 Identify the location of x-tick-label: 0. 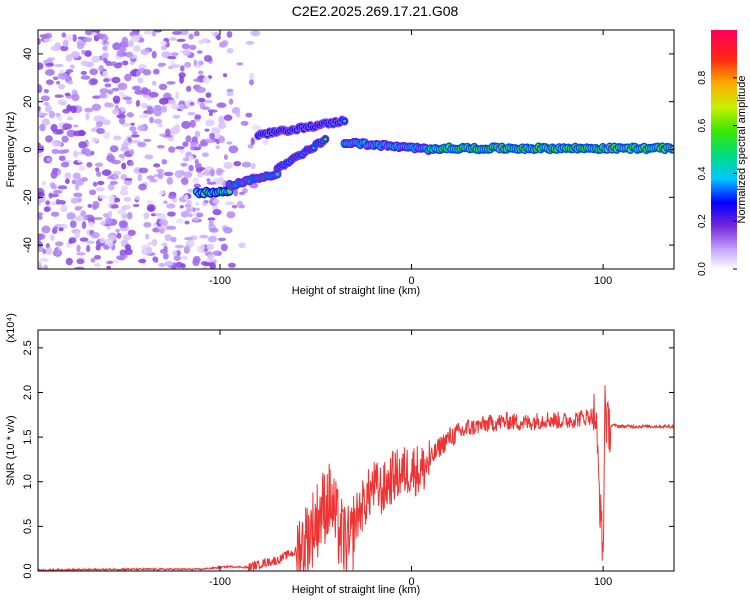
(411, 281).